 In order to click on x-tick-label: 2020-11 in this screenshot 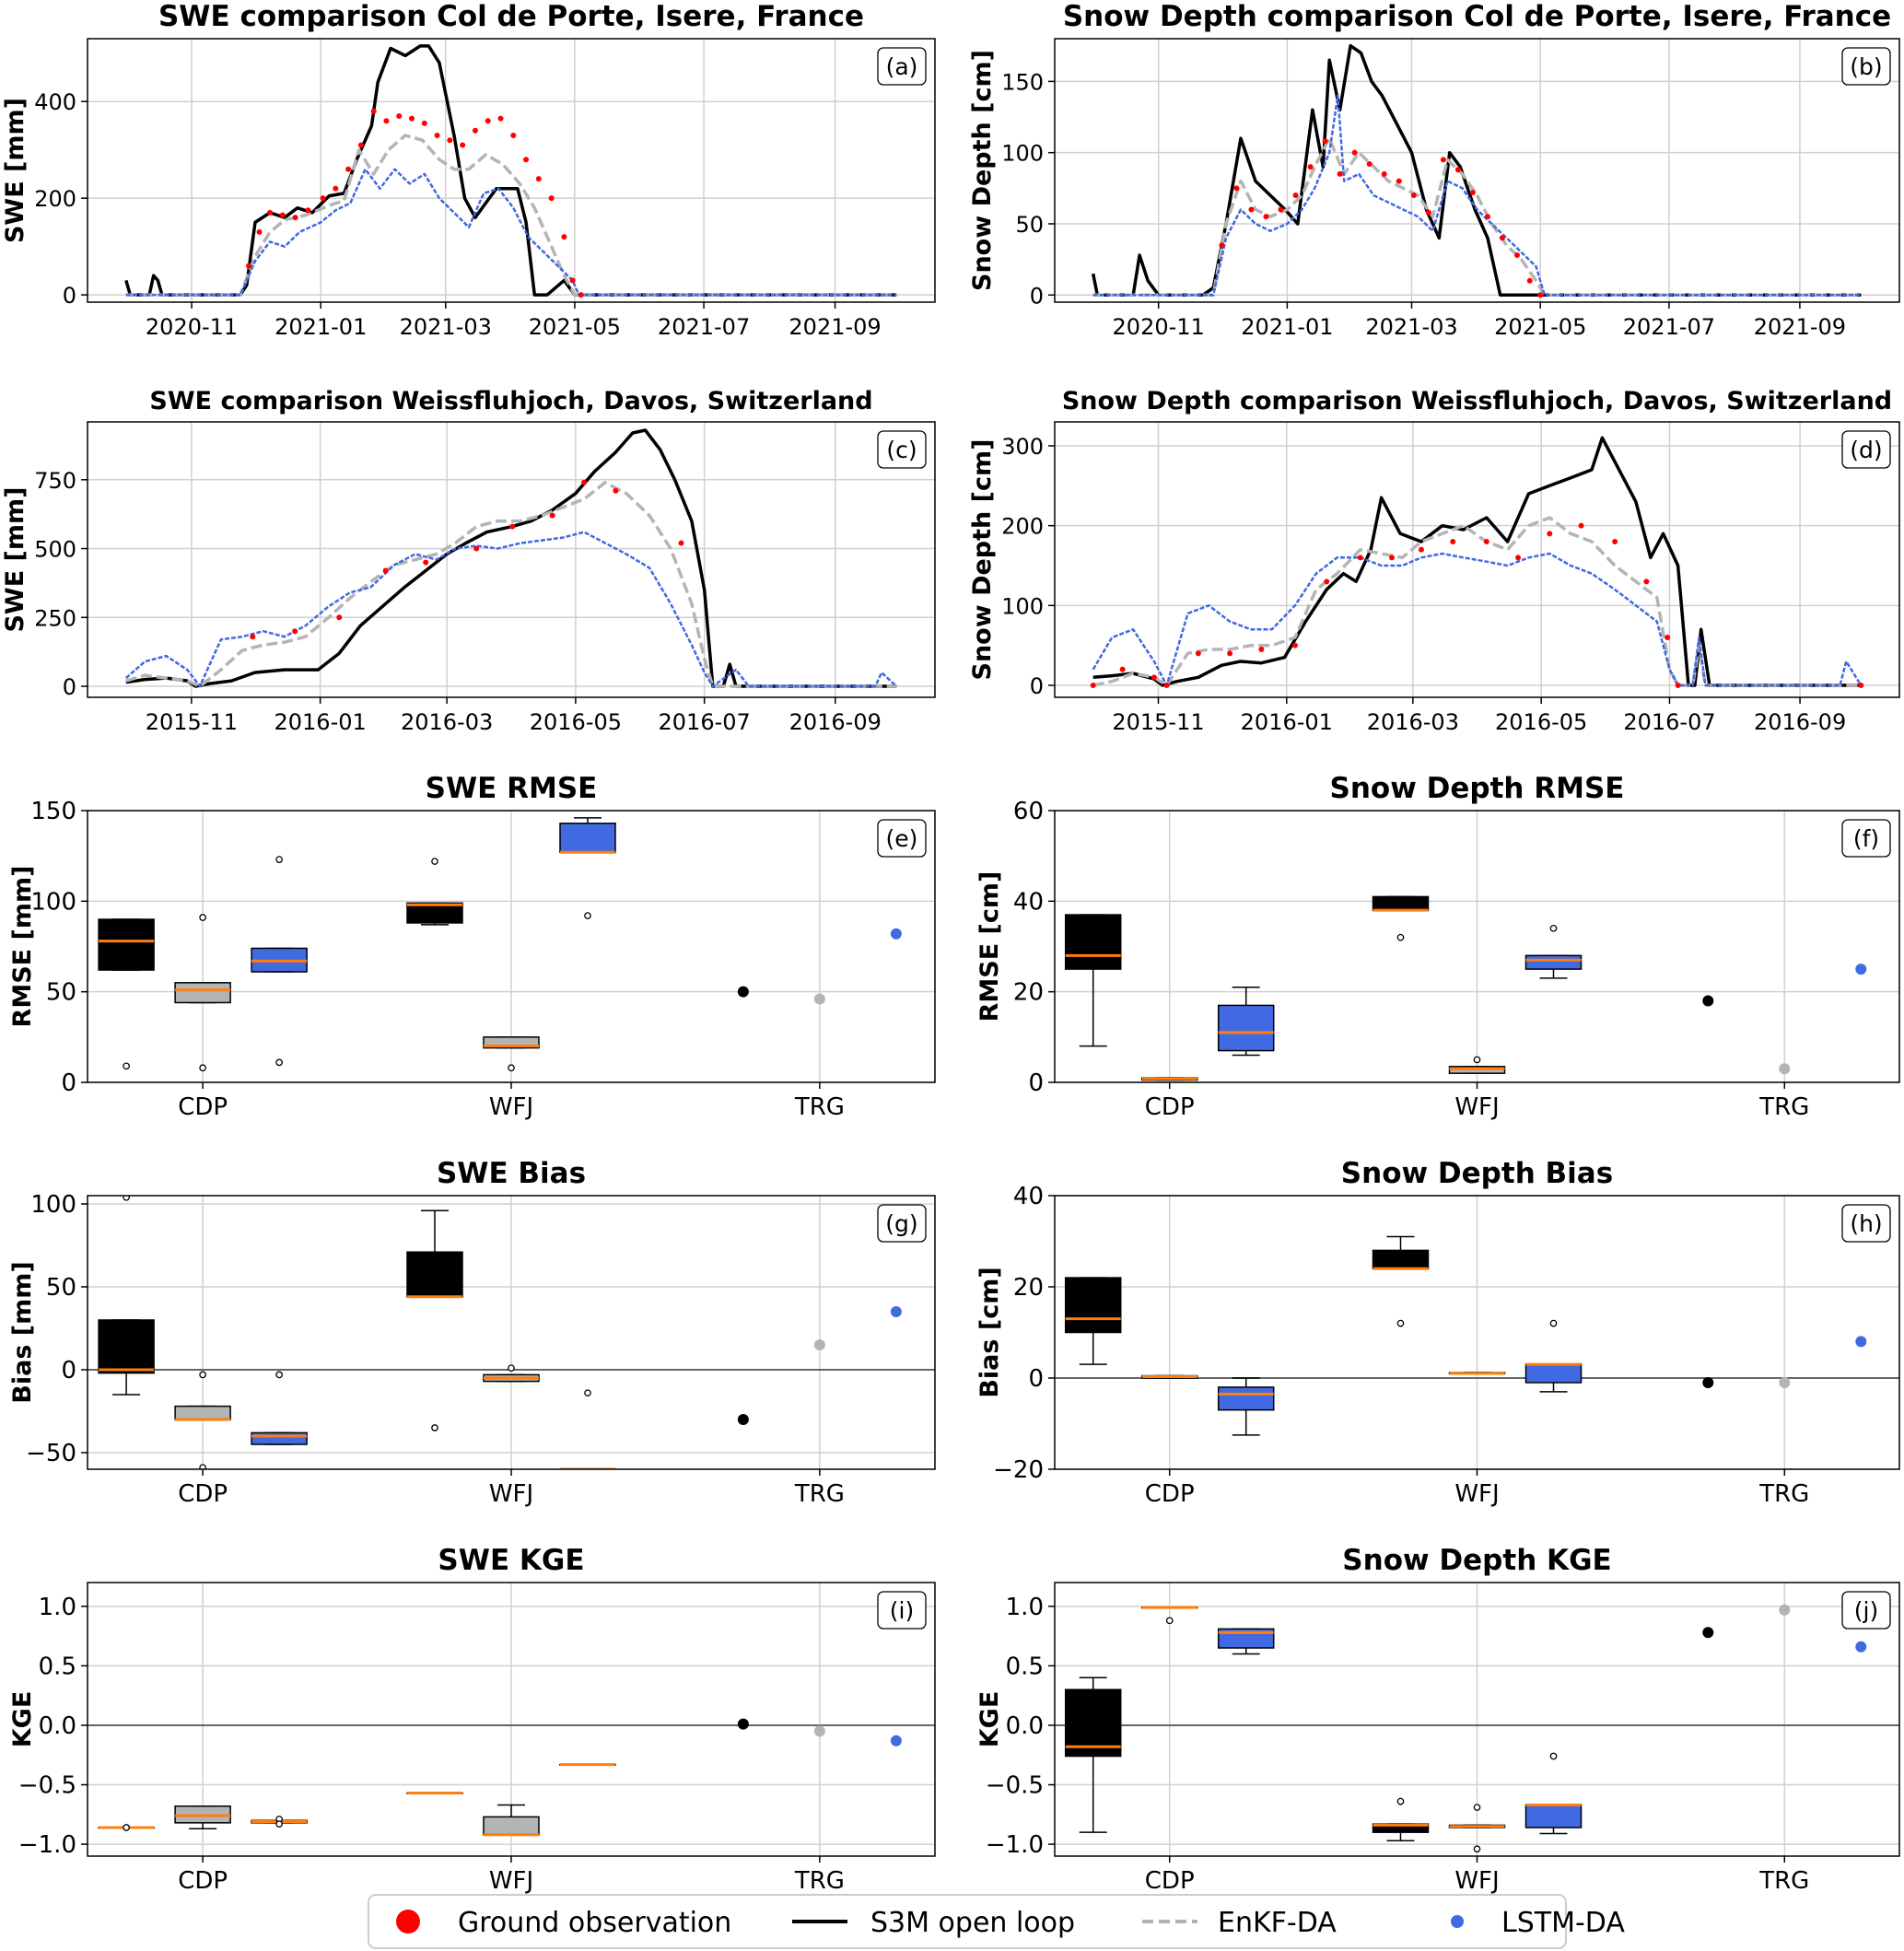, I will do `click(1159, 327)`.